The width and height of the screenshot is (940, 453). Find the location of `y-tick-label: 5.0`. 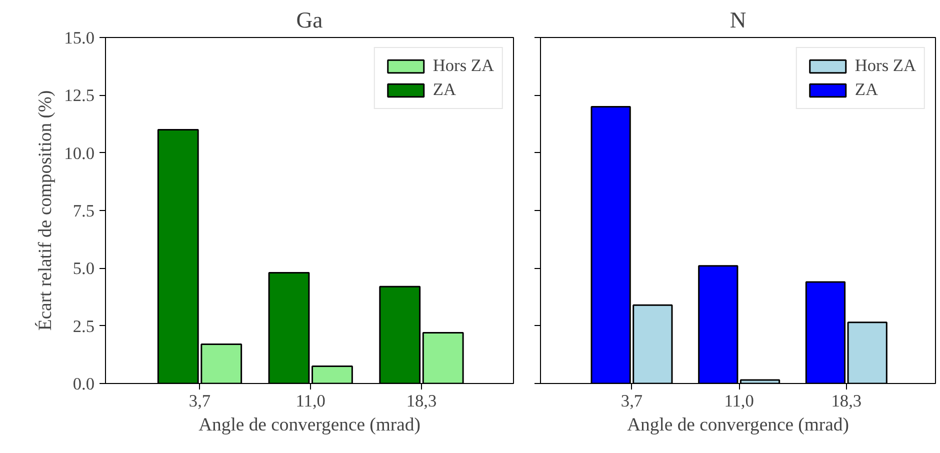

y-tick-label: 5.0 is located at coordinates (83, 268).